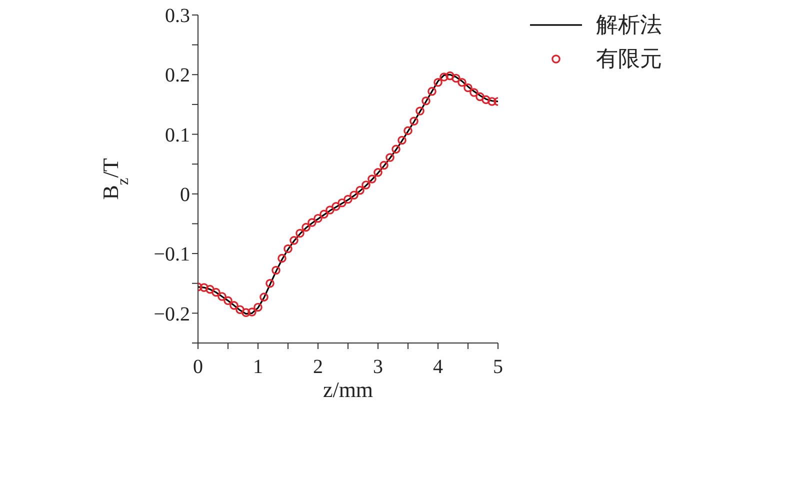 The height and width of the screenshot is (483, 800). I want to click on y-tick-label: 0.2, so click(177, 75).